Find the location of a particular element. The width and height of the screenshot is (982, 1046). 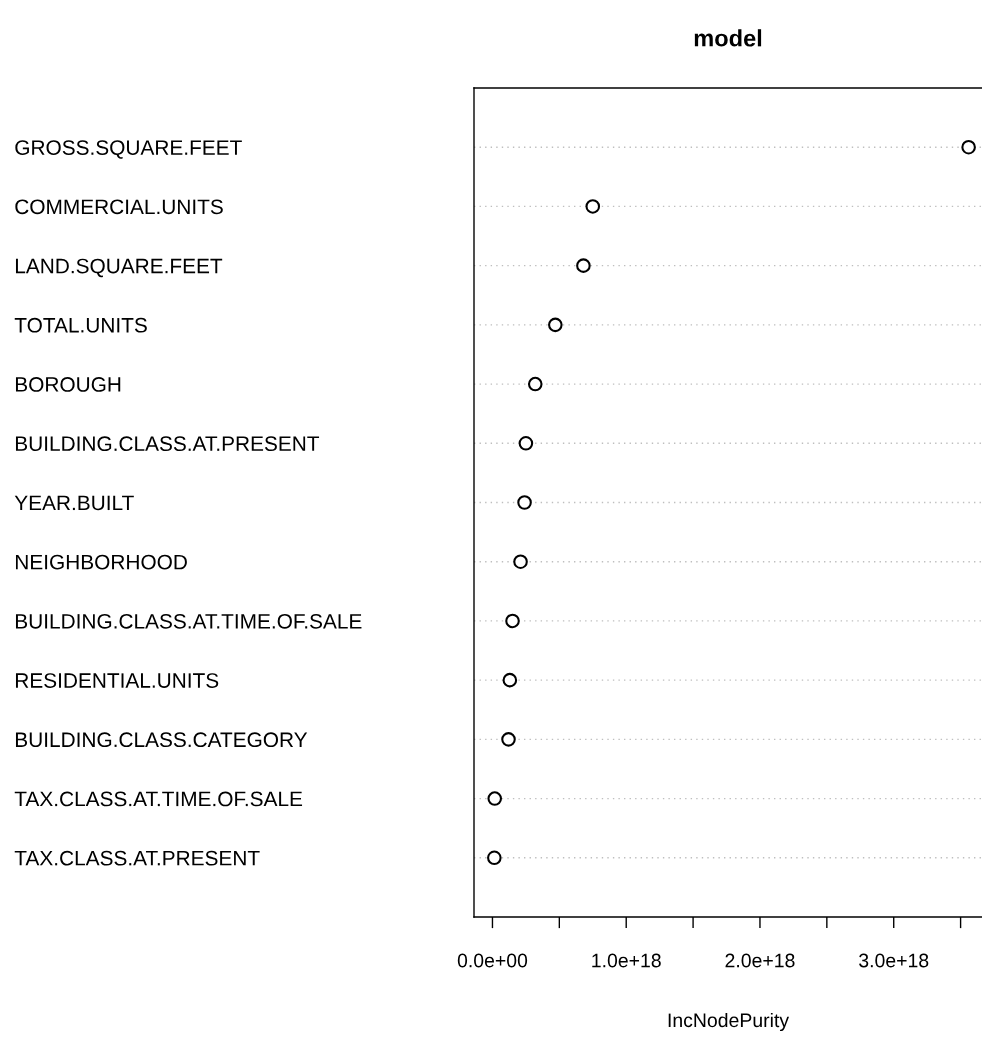

x-axis-title: IncNodePurity is located at coordinates (729, 1022).